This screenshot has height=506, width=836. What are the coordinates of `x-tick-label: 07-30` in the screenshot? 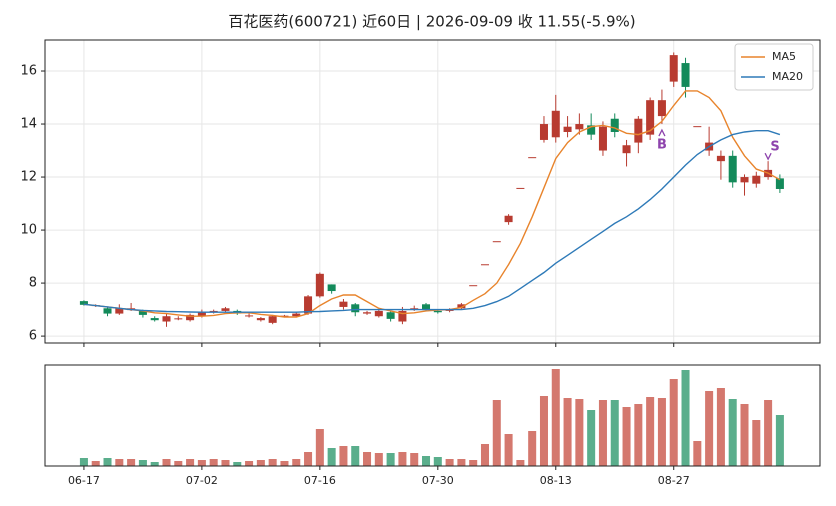 It's located at (438, 480).